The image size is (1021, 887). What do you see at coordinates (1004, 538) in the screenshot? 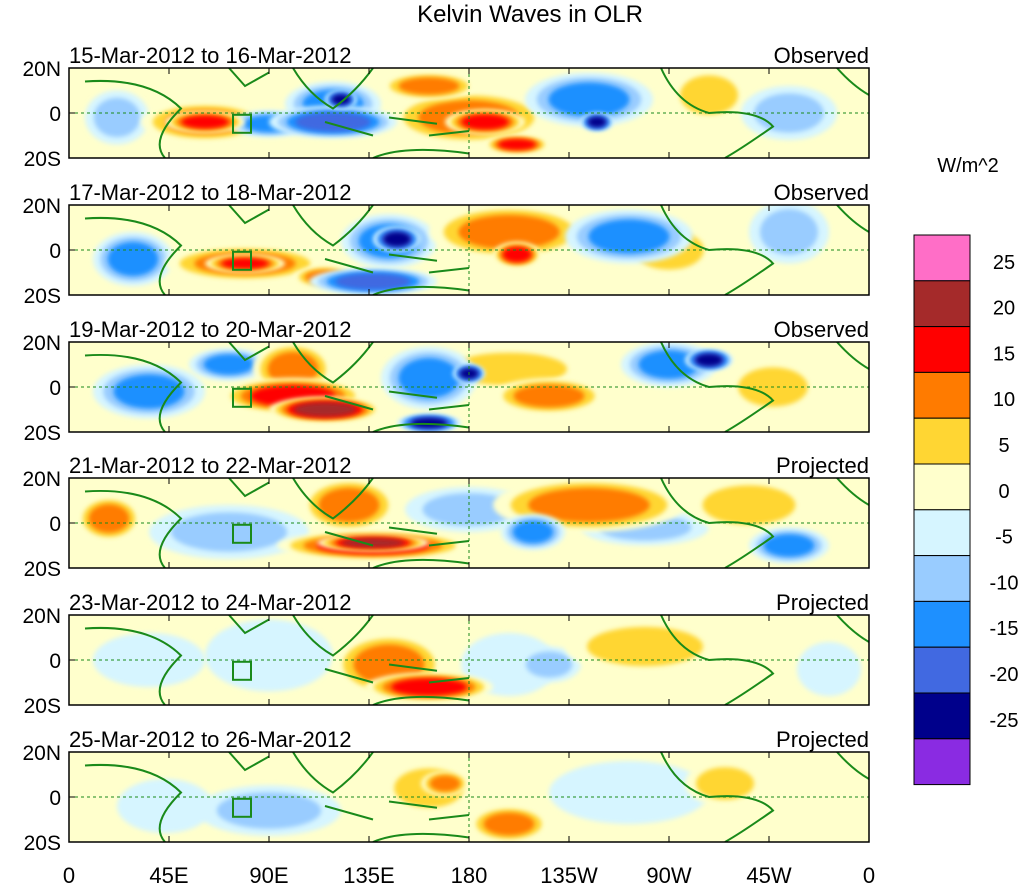
I see `colorbar-level-label: -5` at bounding box center [1004, 538].